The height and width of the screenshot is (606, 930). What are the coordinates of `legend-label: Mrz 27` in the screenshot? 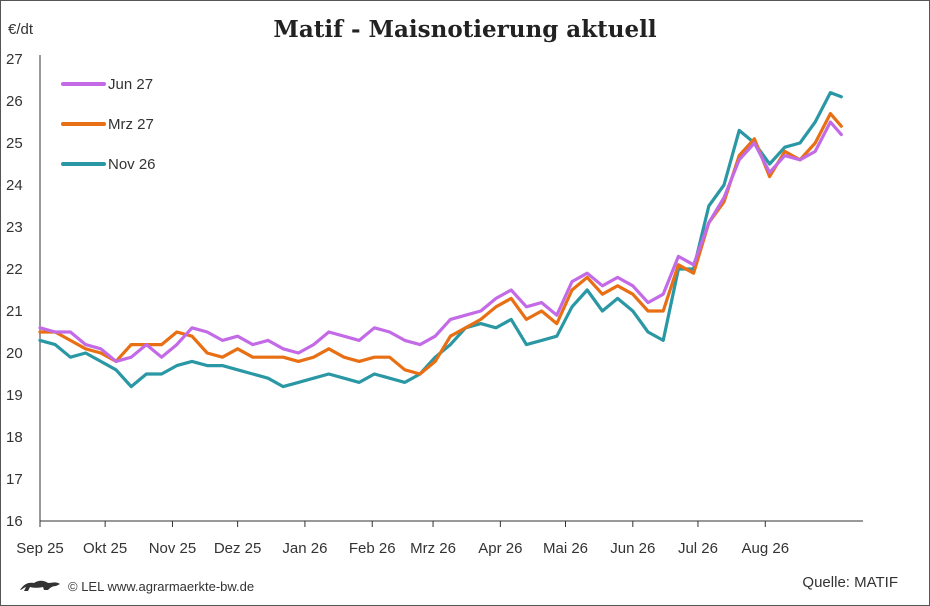 It's located at (131, 124).